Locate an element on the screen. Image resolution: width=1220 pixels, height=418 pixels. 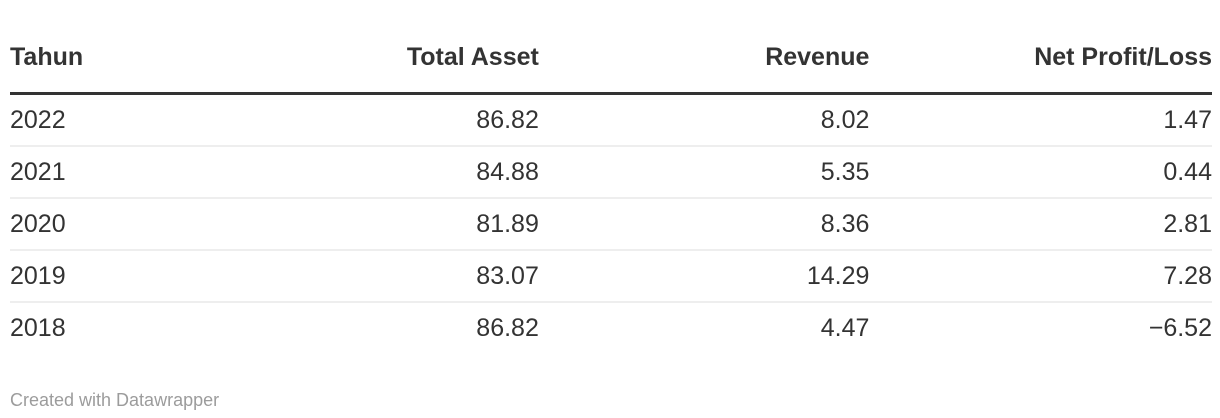
cell-revenue: 5.35 is located at coordinates (704, 172).